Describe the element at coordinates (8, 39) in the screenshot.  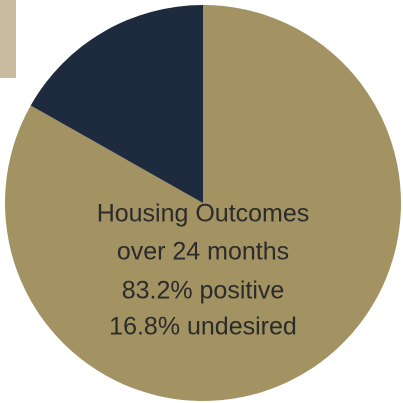
I see `decoration` at that location.